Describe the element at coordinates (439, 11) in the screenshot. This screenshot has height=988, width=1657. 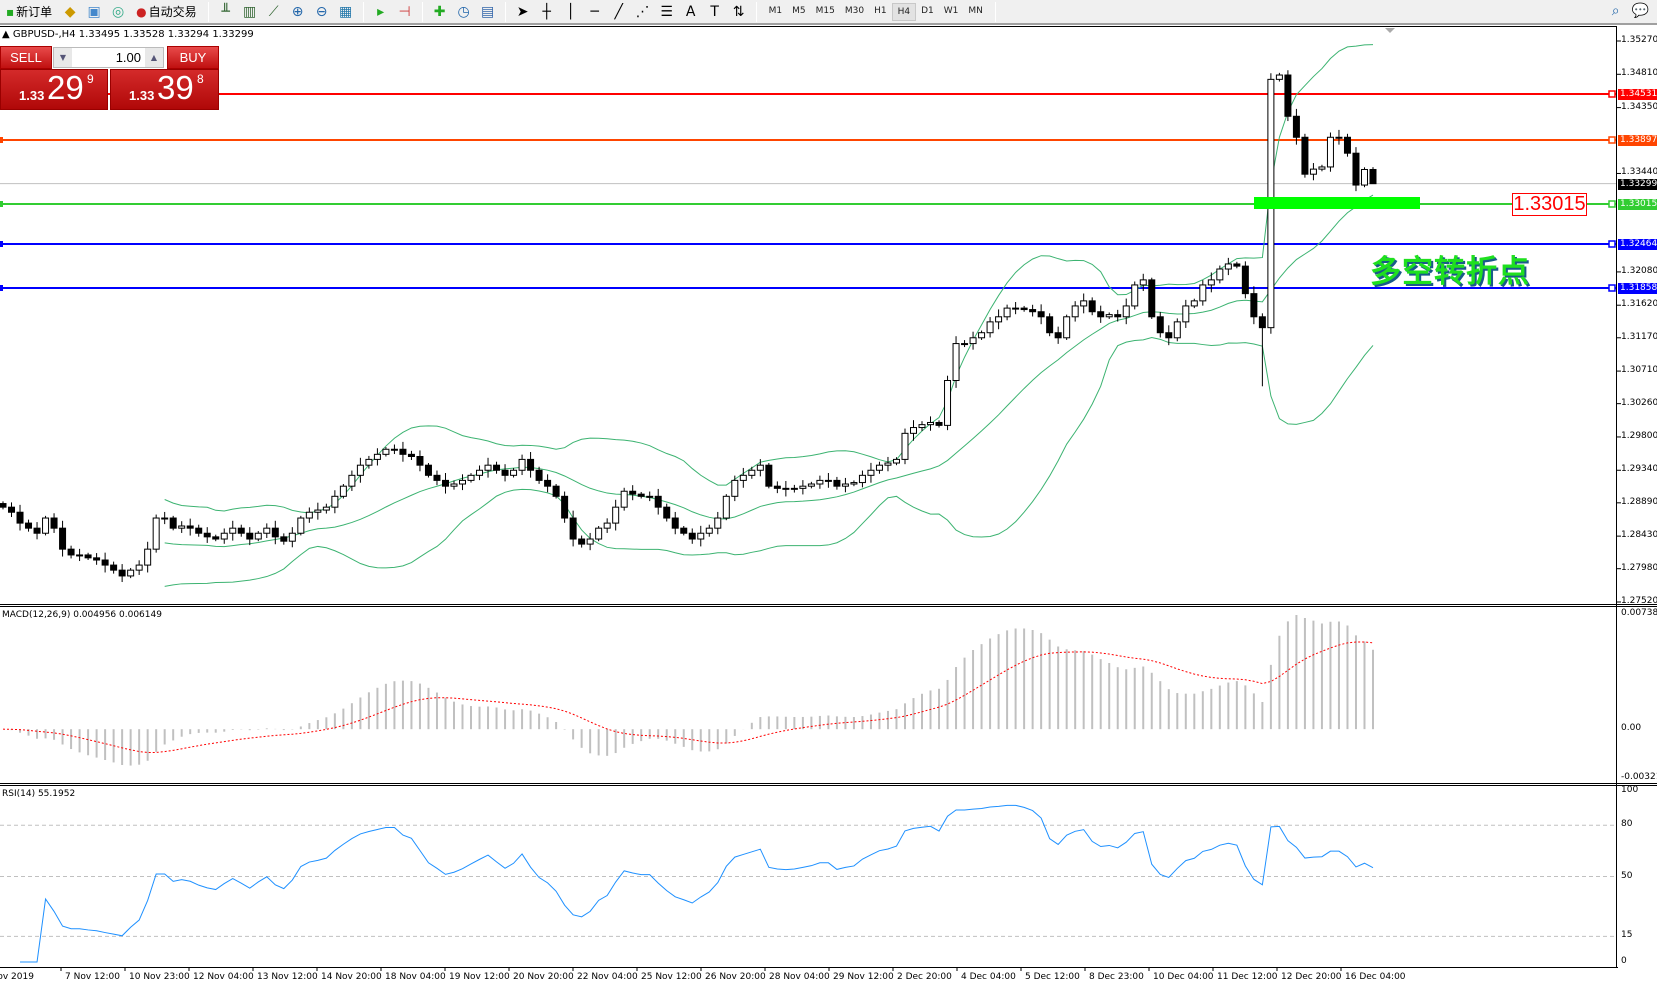
I see `indicators-icon: ✚` at that location.